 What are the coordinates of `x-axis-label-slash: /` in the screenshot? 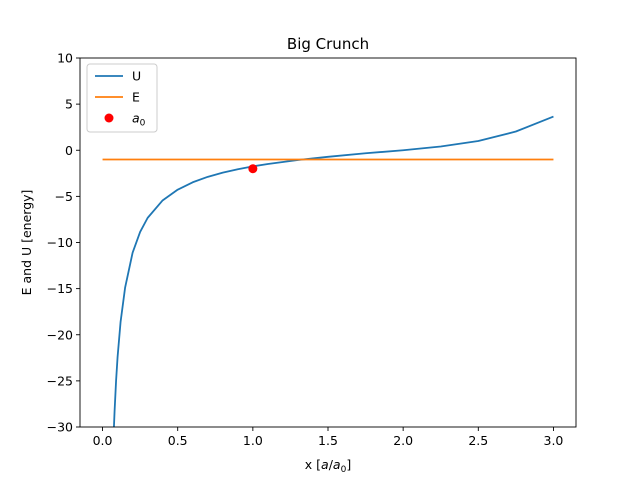 It's located at (331, 464).